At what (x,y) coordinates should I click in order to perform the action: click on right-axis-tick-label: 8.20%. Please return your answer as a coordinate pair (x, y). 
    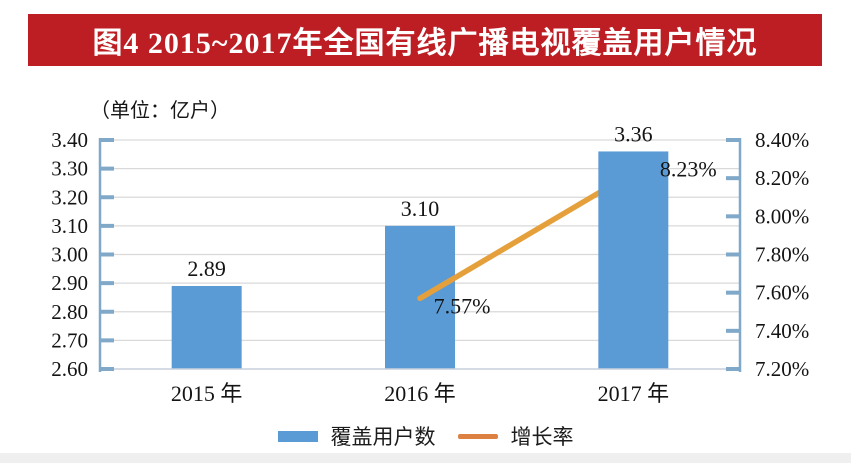
    Looking at the image, I should click on (782, 178).